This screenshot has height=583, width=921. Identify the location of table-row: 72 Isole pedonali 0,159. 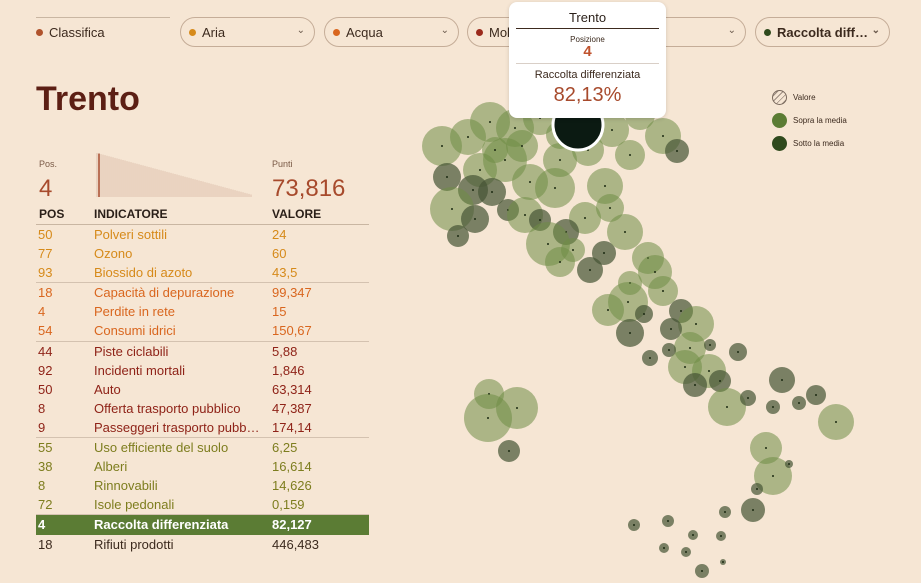
(202, 504).